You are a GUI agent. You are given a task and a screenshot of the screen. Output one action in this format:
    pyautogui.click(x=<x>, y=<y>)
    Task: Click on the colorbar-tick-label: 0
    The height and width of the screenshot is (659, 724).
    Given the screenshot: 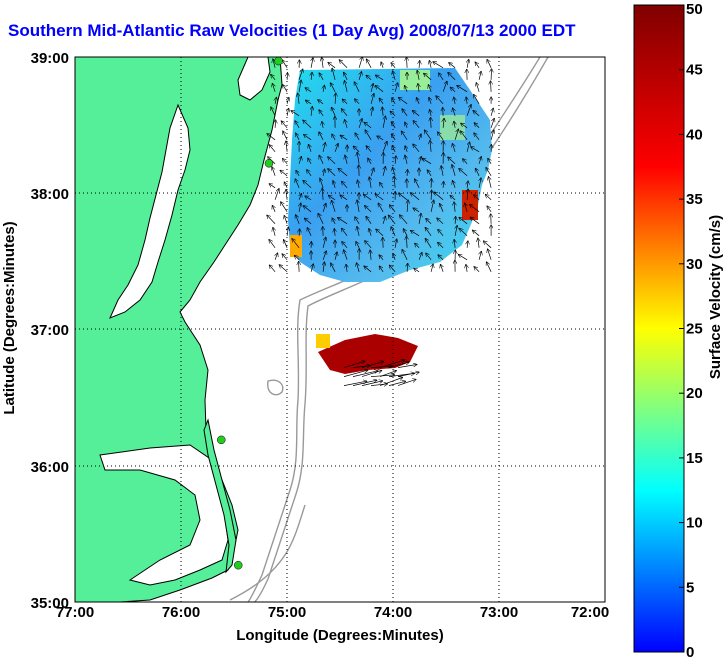 What is the action you would take?
    pyautogui.click(x=690, y=651)
    